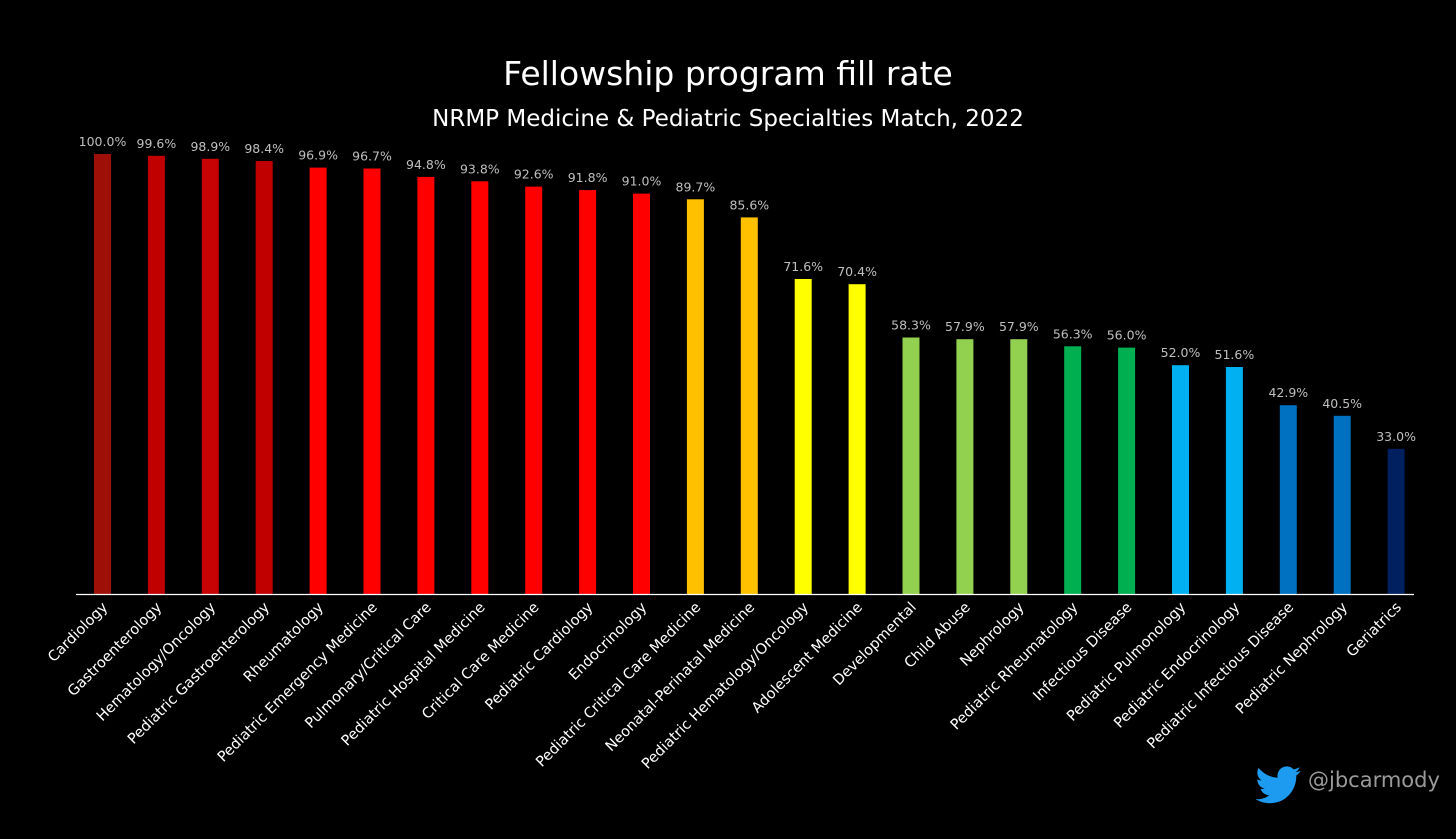 This screenshot has height=839, width=1456. What do you see at coordinates (156, 375) in the screenshot?
I see `bar-gastroenterology` at bounding box center [156, 375].